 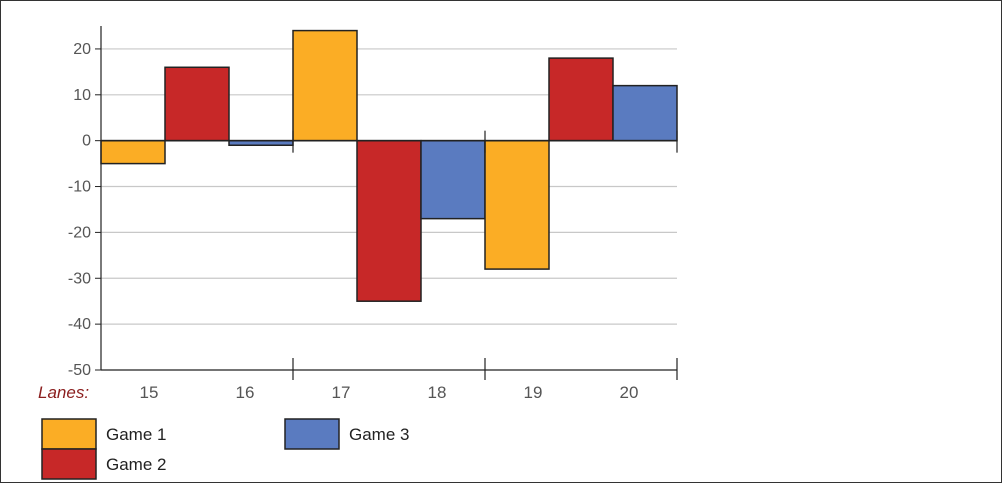 I want to click on y-tick-label: -20, so click(x=79, y=232).